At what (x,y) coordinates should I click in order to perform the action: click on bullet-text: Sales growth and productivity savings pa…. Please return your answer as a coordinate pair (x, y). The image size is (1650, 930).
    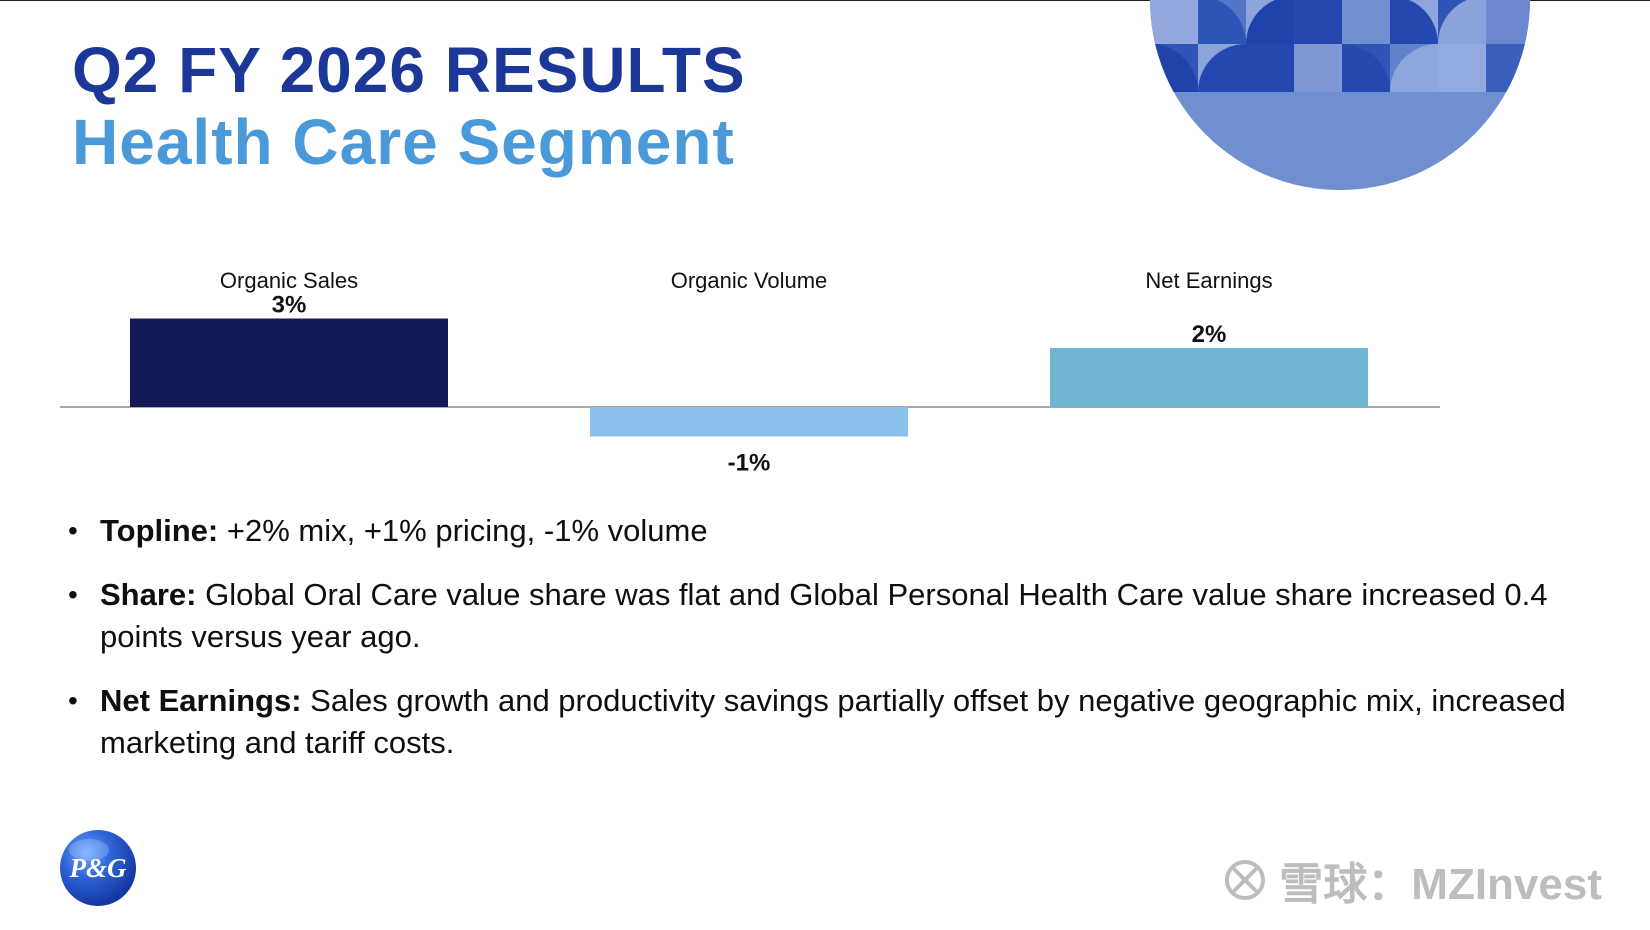
    Looking at the image, I should click on (833, 721).